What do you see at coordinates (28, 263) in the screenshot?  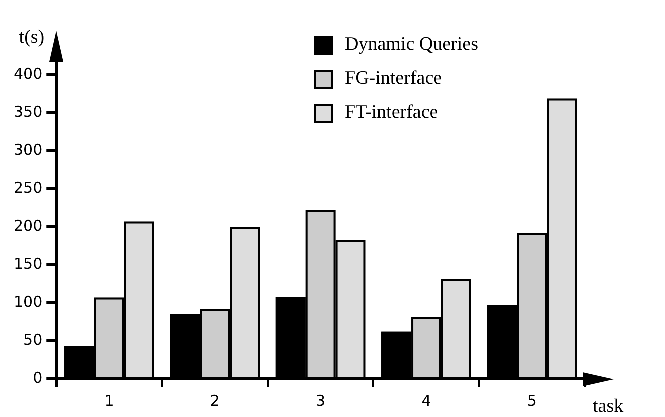 I see `y-tick-label: 150` at bounding box center [28, 263].